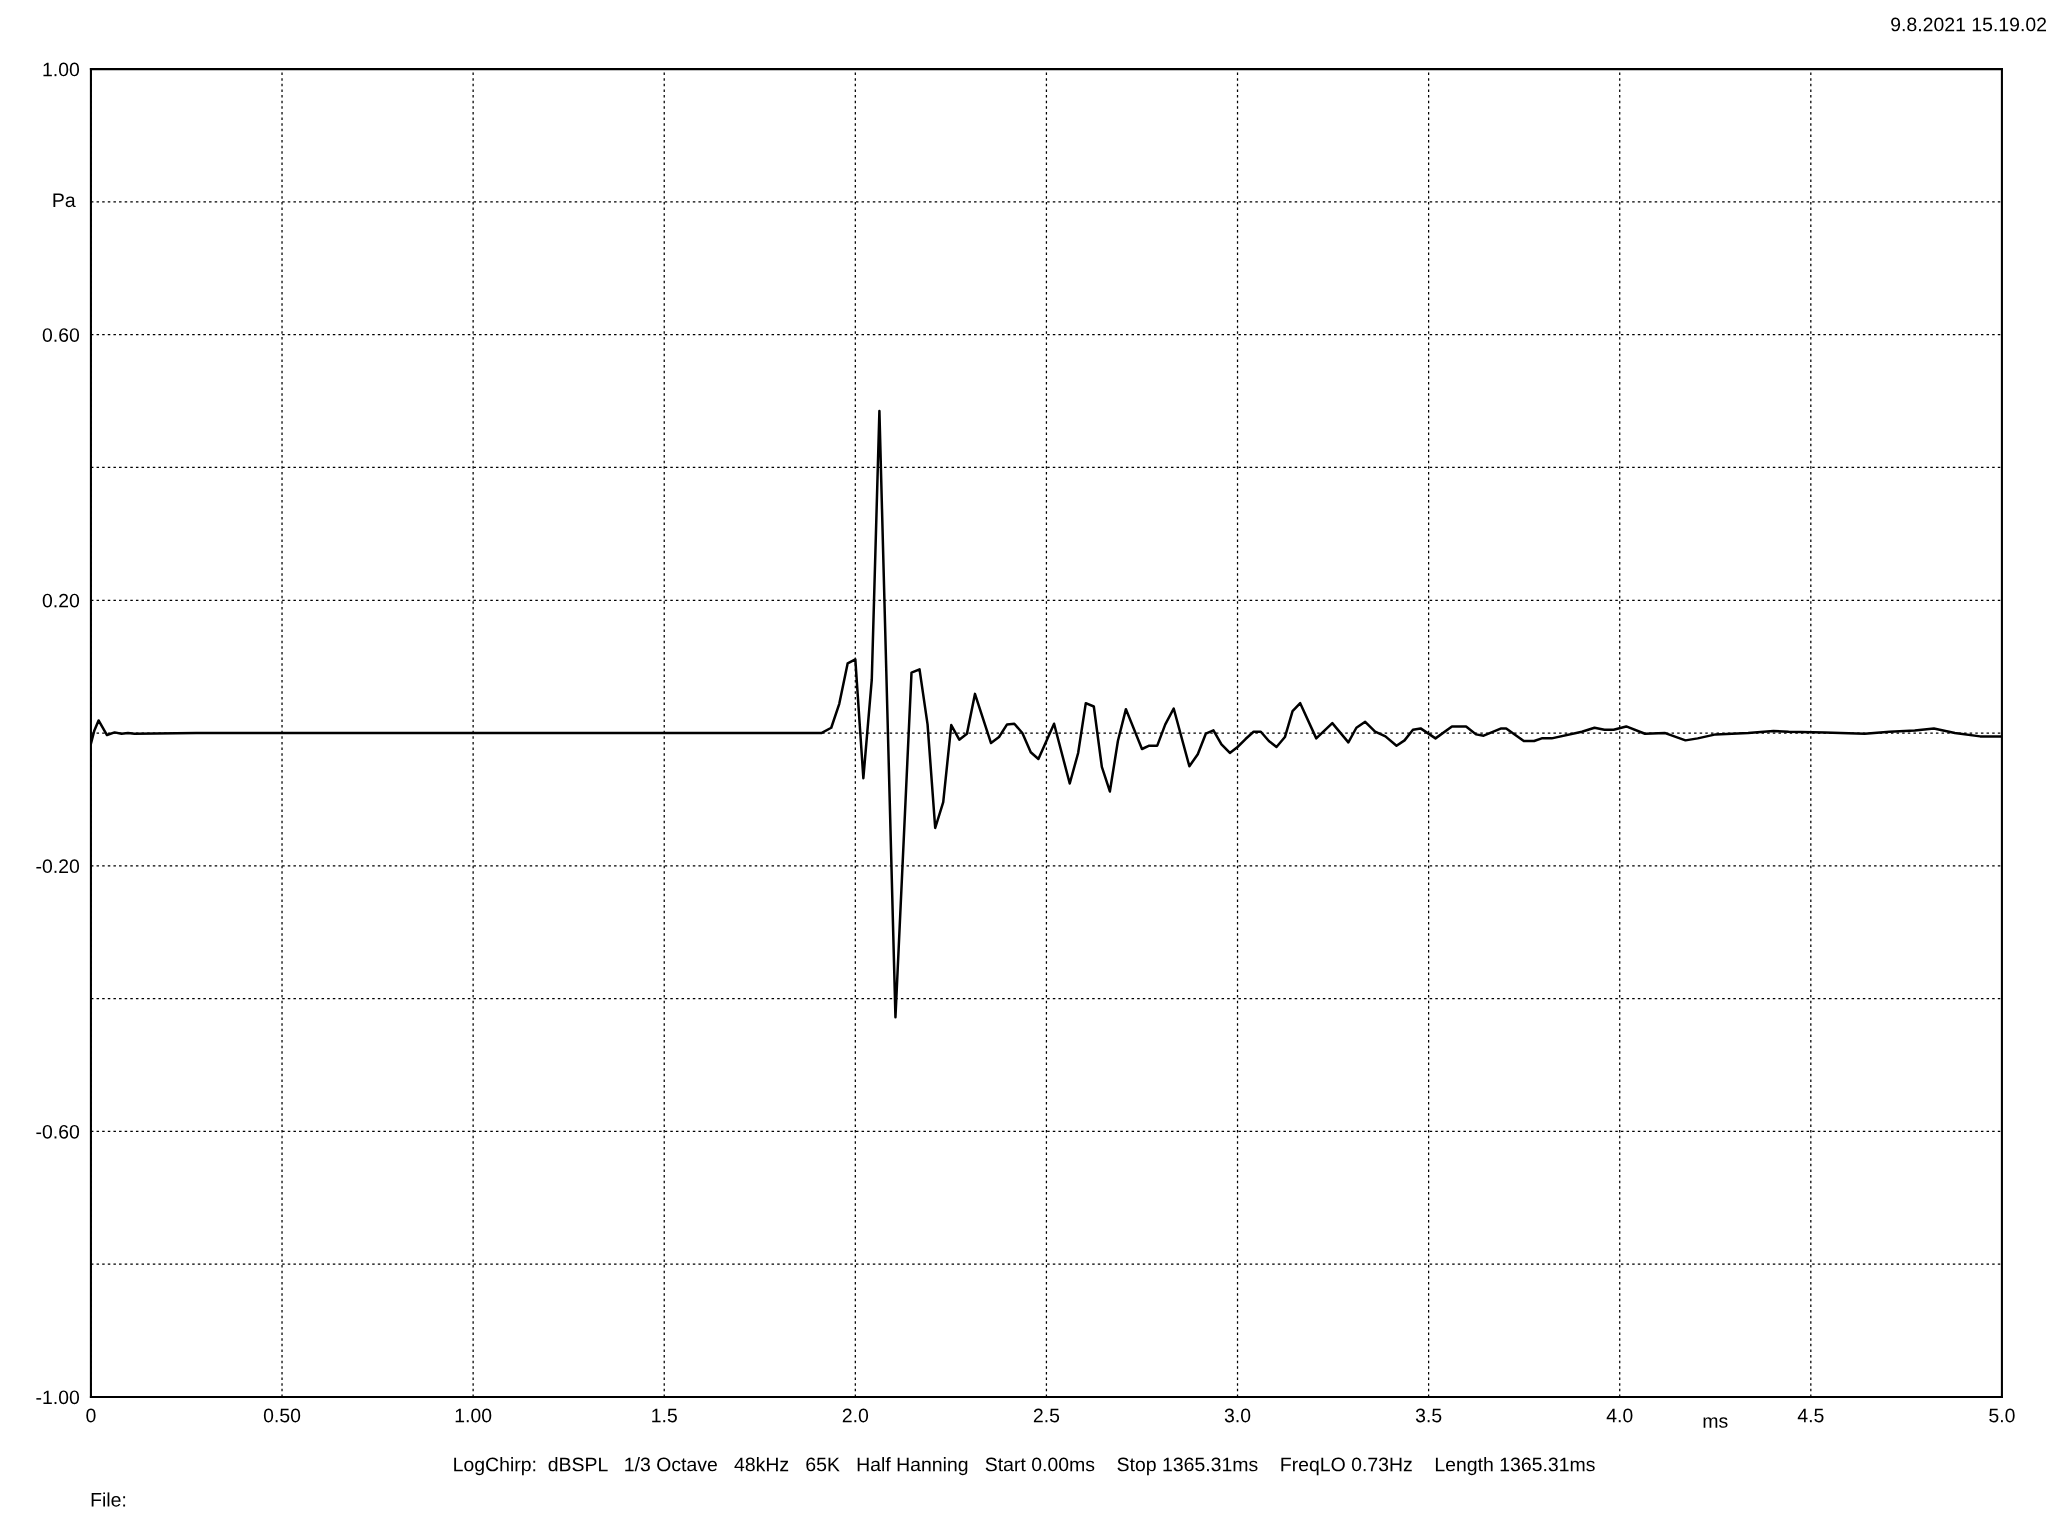 This screenshot has height=1536, width=2048. I want to click on y-tick-label: 0.20, so click(61, 600).